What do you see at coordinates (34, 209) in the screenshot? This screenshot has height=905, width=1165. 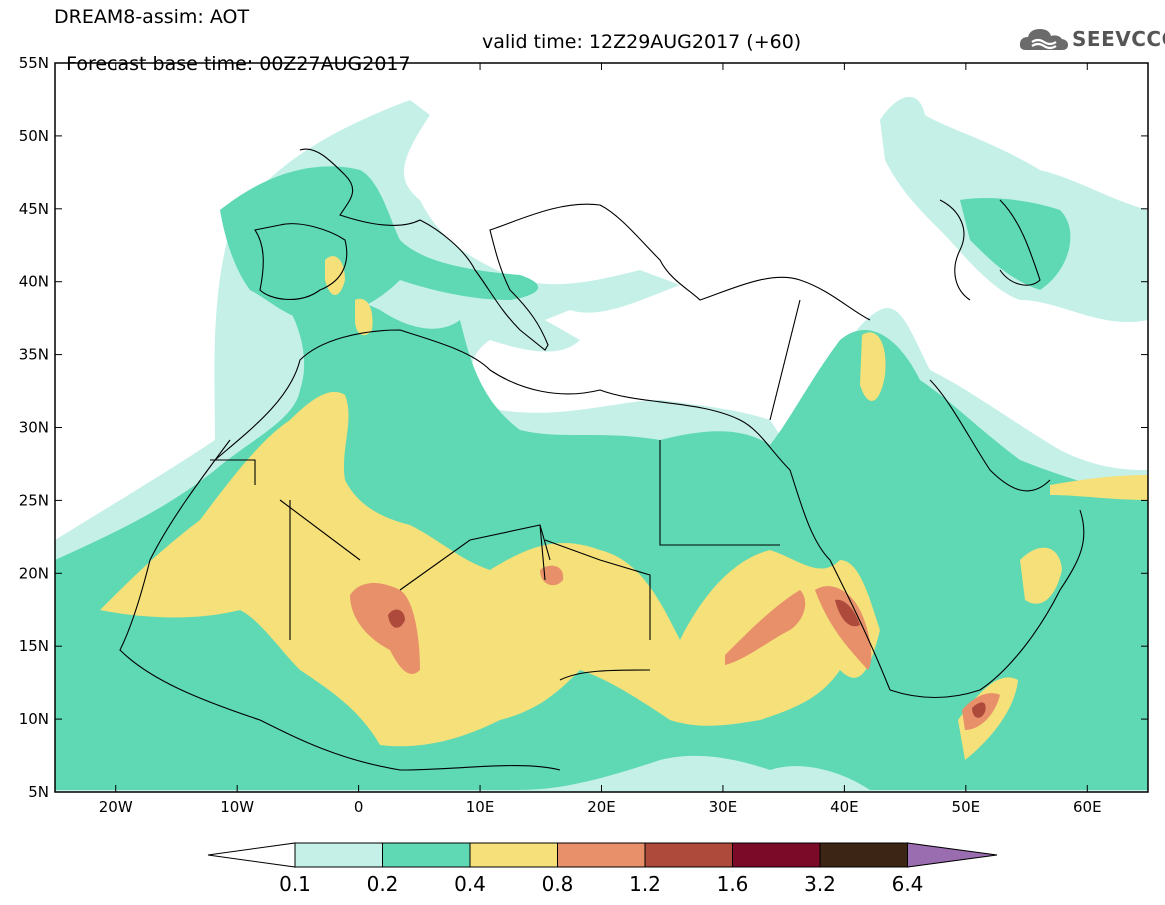 I see `y-tick-label: 45N` at bounding box center [34, 209].